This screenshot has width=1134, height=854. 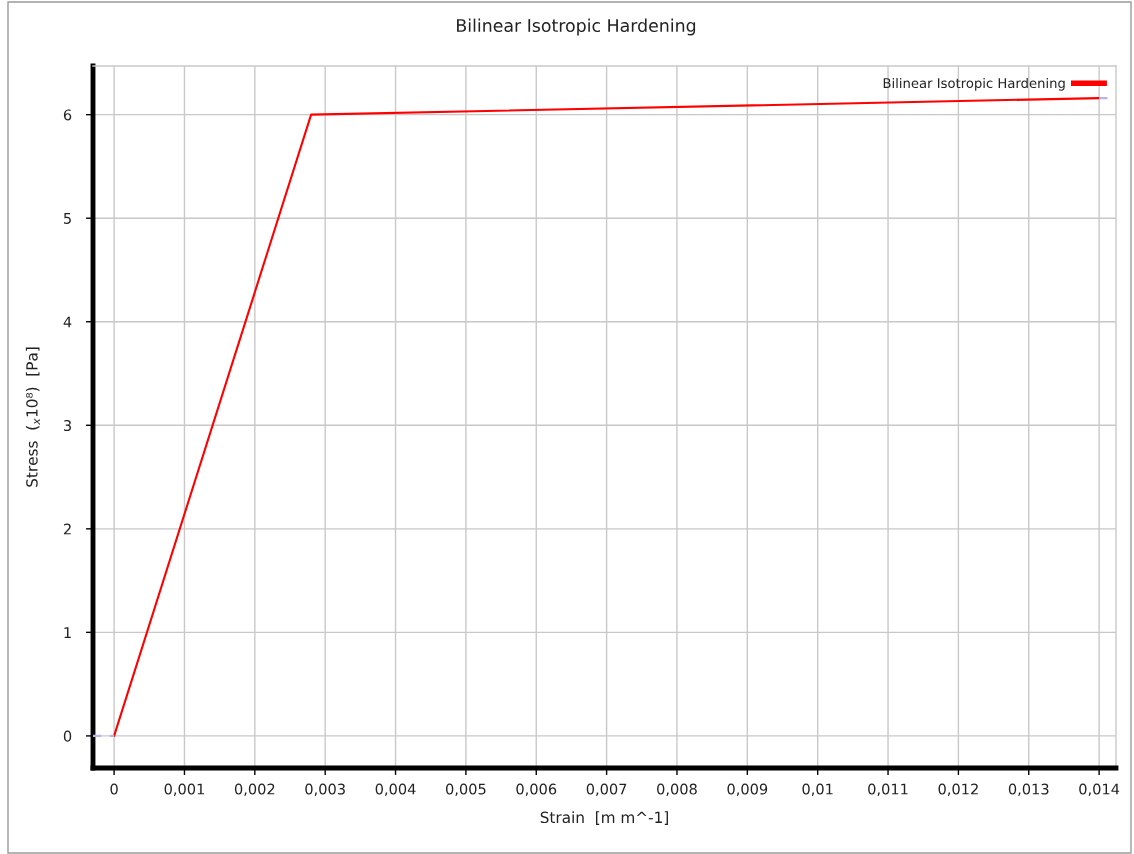 What do you see at coordinates (604, 818) in the screenshot?
I see `x-axis-title: Strain [m m^-1]` at bounding box center [604, 818].